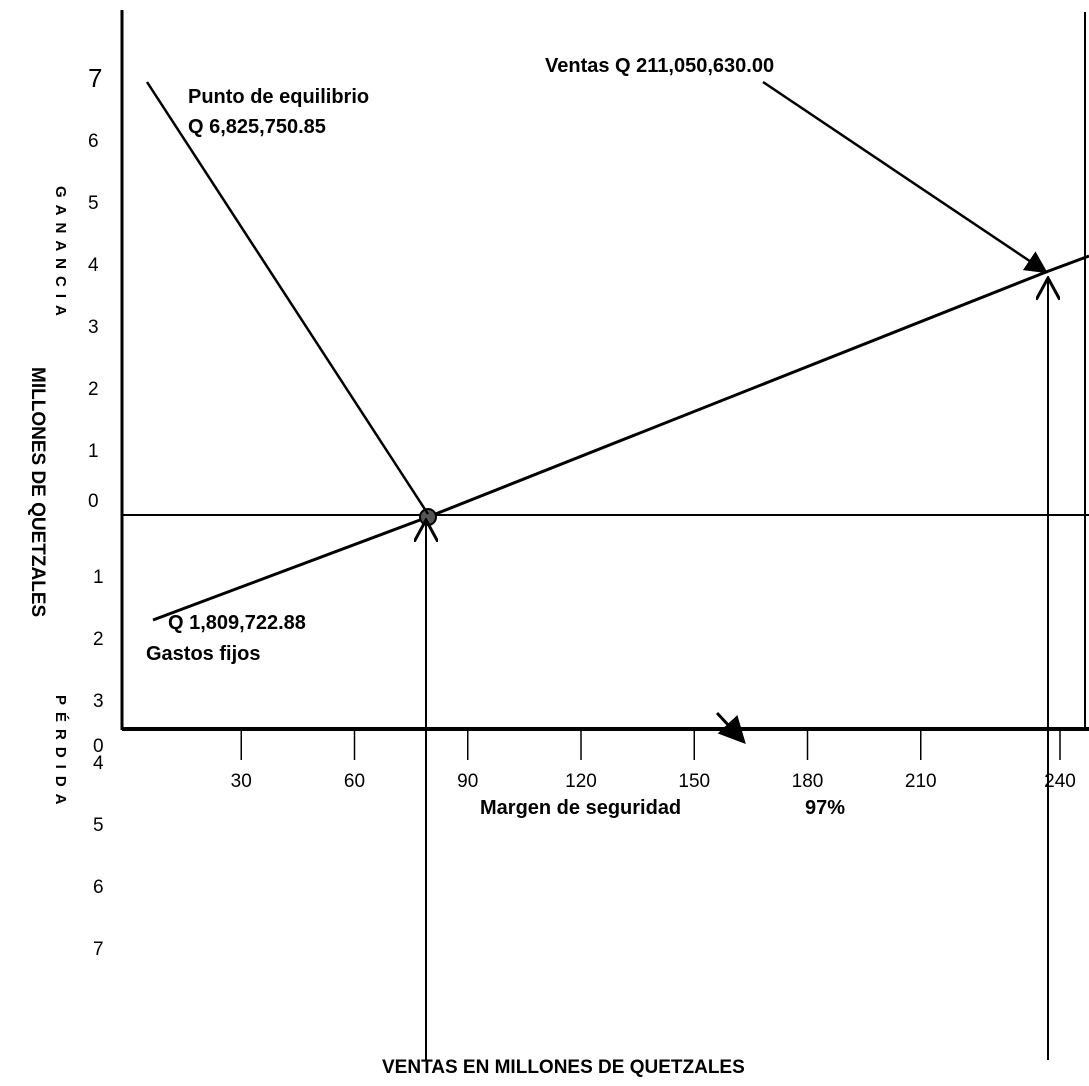 The height and width of the screenshot is (1086, 1089). I want to click on sales-label: Ventas Q 211,050,630.00, so click(660, 66).